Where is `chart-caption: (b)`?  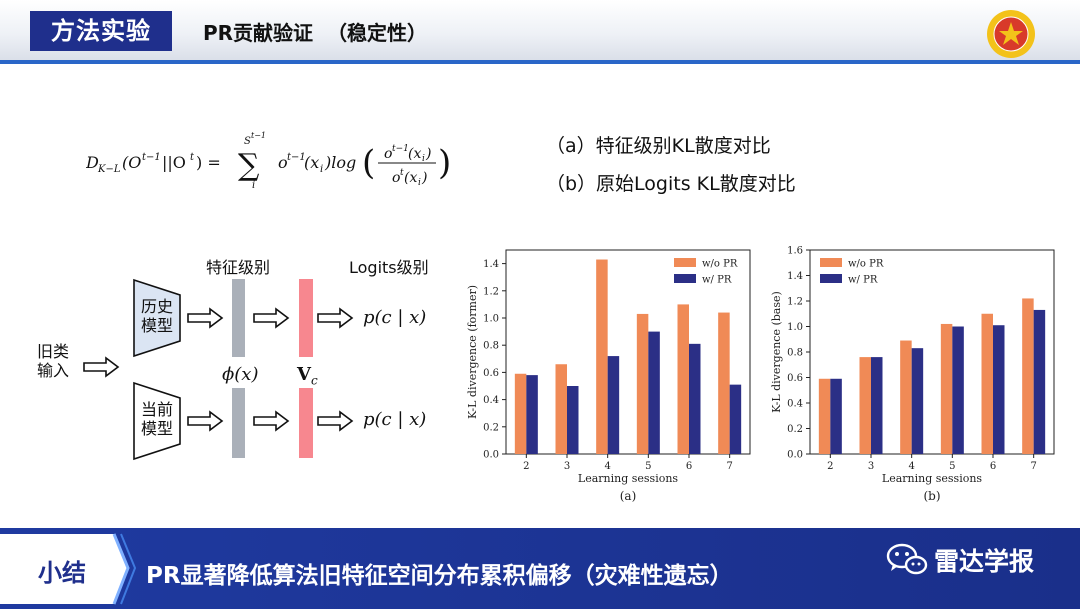 chart-caption: (b) is located at coordinates (931, 496).